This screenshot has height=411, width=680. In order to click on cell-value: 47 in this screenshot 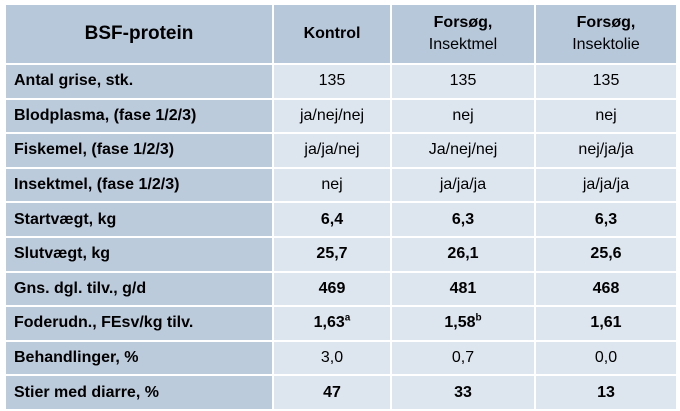, I will do `click(332, 392)`.